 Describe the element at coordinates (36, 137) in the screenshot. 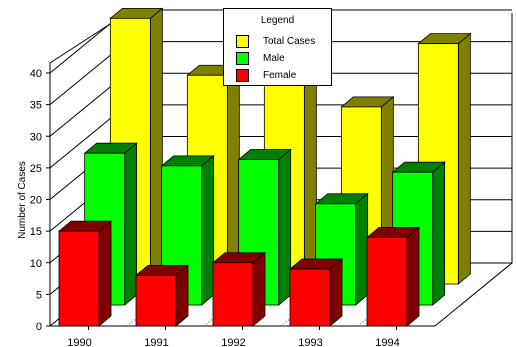

I see `y-tick-label: 30` at that location.